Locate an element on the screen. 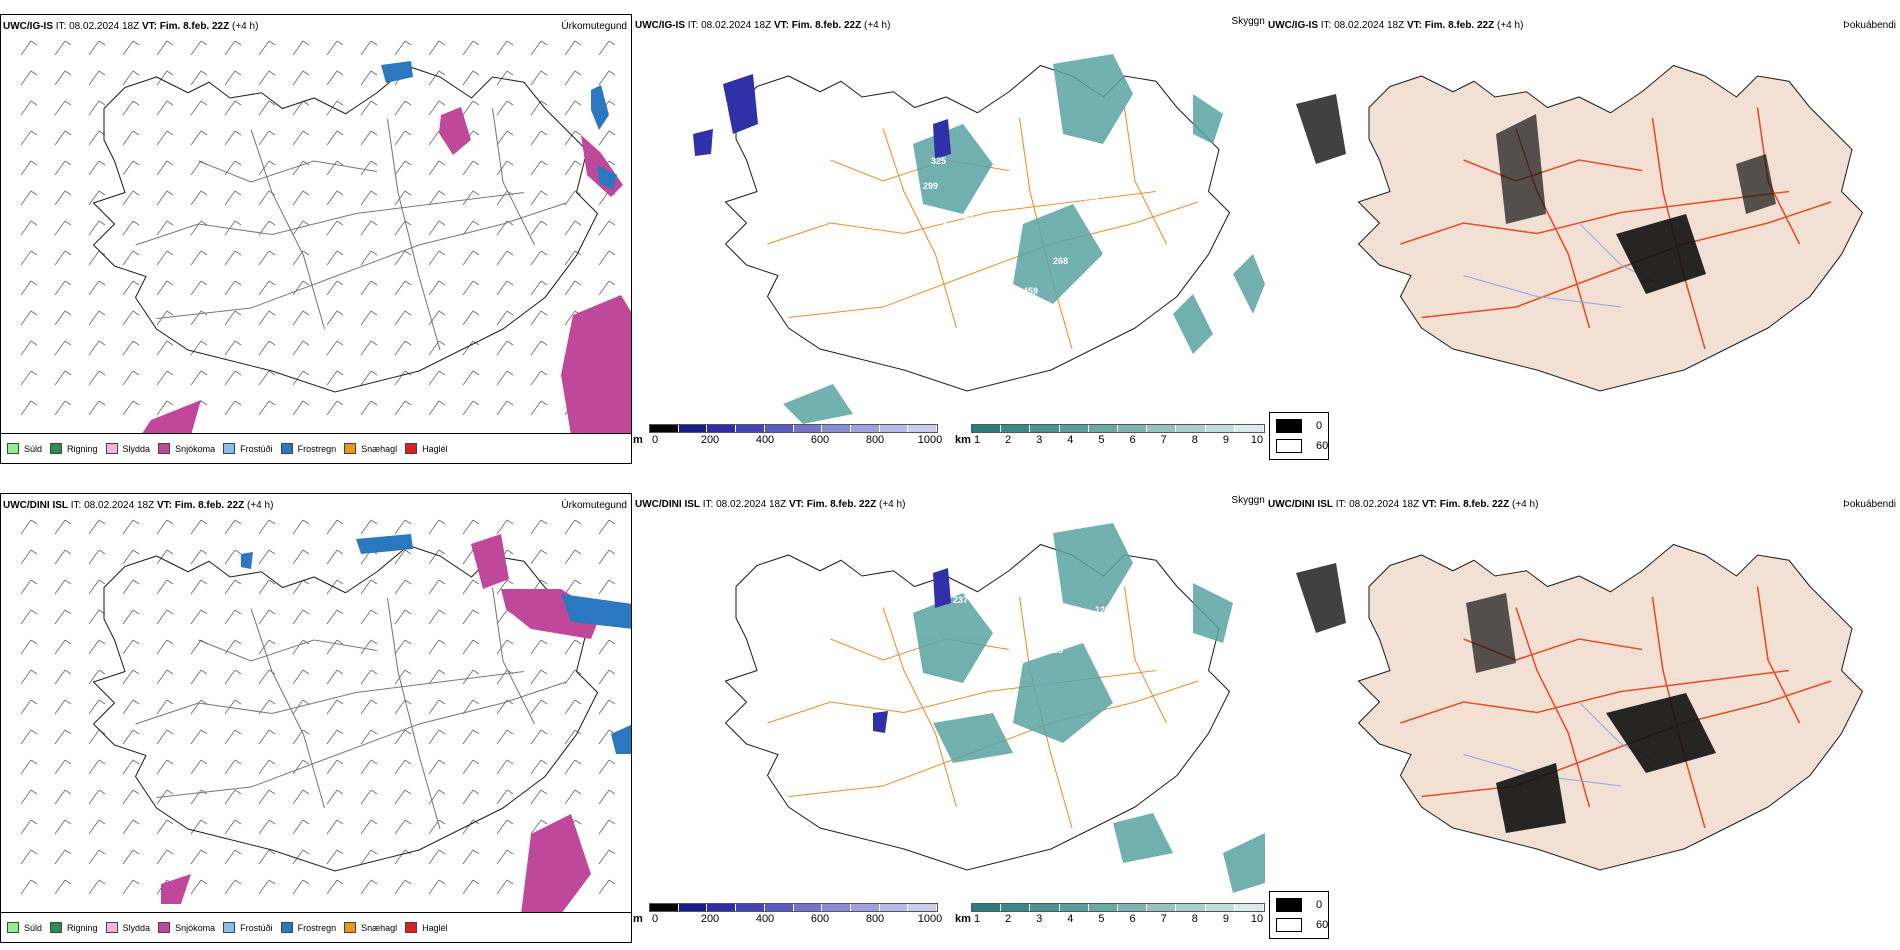 Image resolution: width=1900 pixels, height=950 pixels. scale-tick-label: 1000 is located at coordinates (930, 919).